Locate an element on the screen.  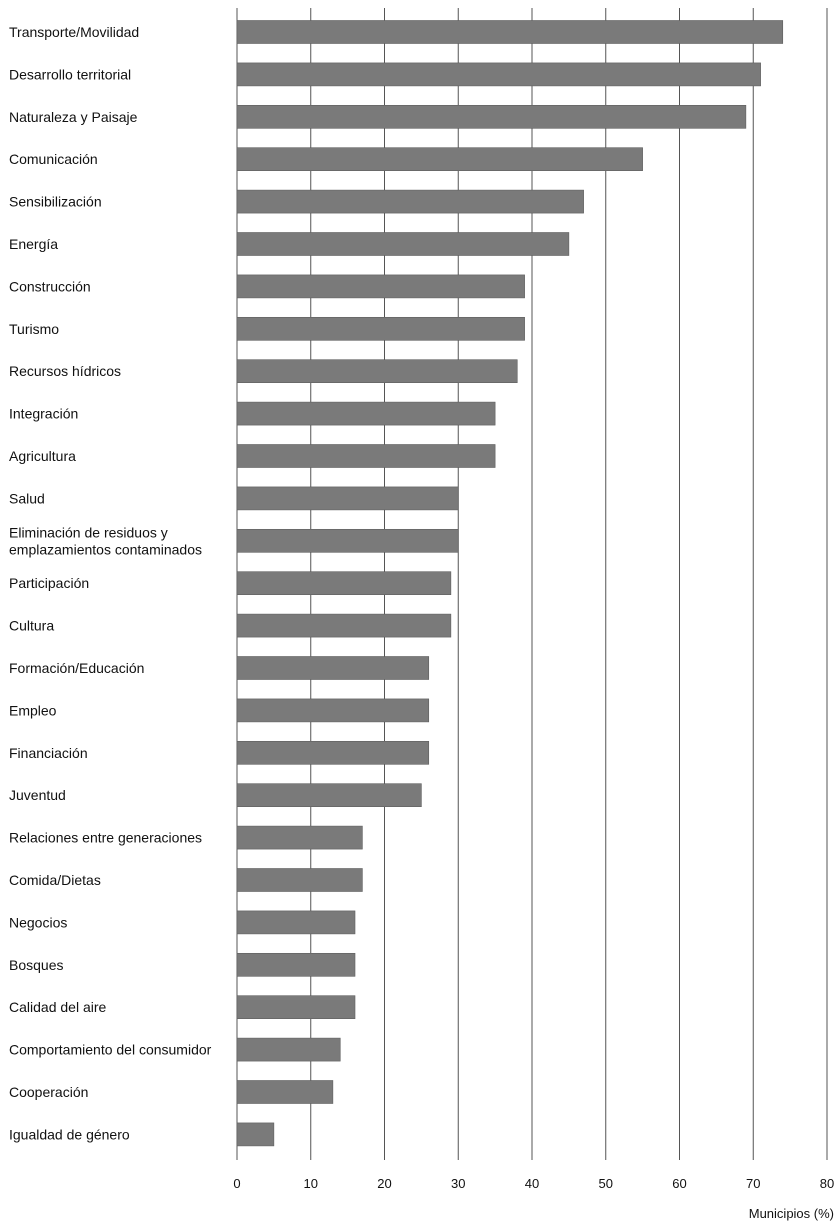
category-label: Cooperación is located at coordinates (48, 1092).